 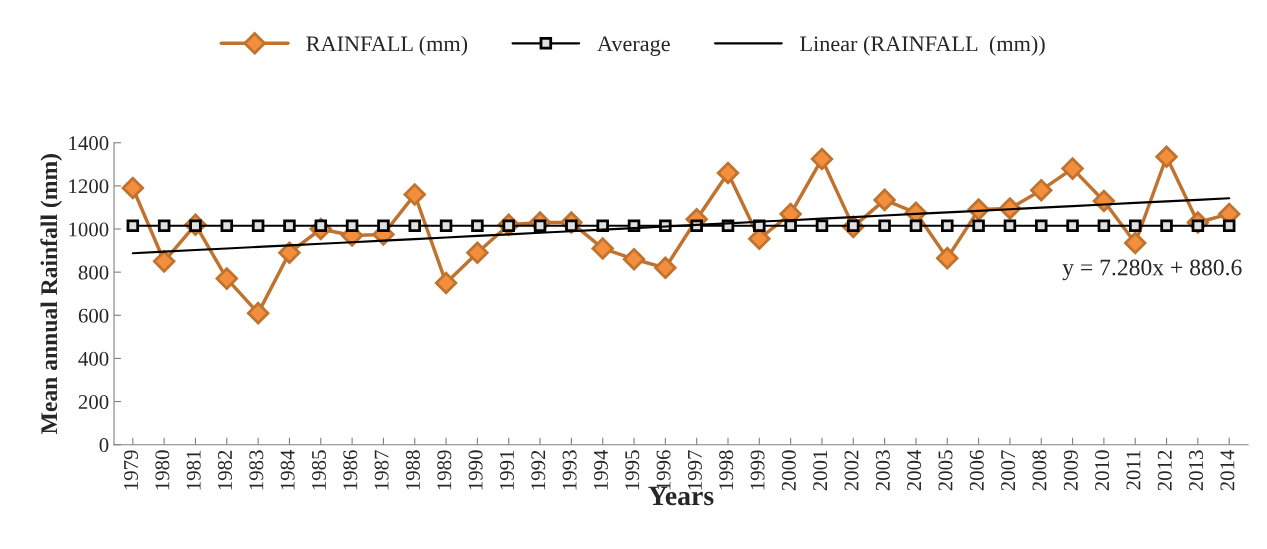 I want to click on x-tick-label: 2013, so click(x=1196, y=470).